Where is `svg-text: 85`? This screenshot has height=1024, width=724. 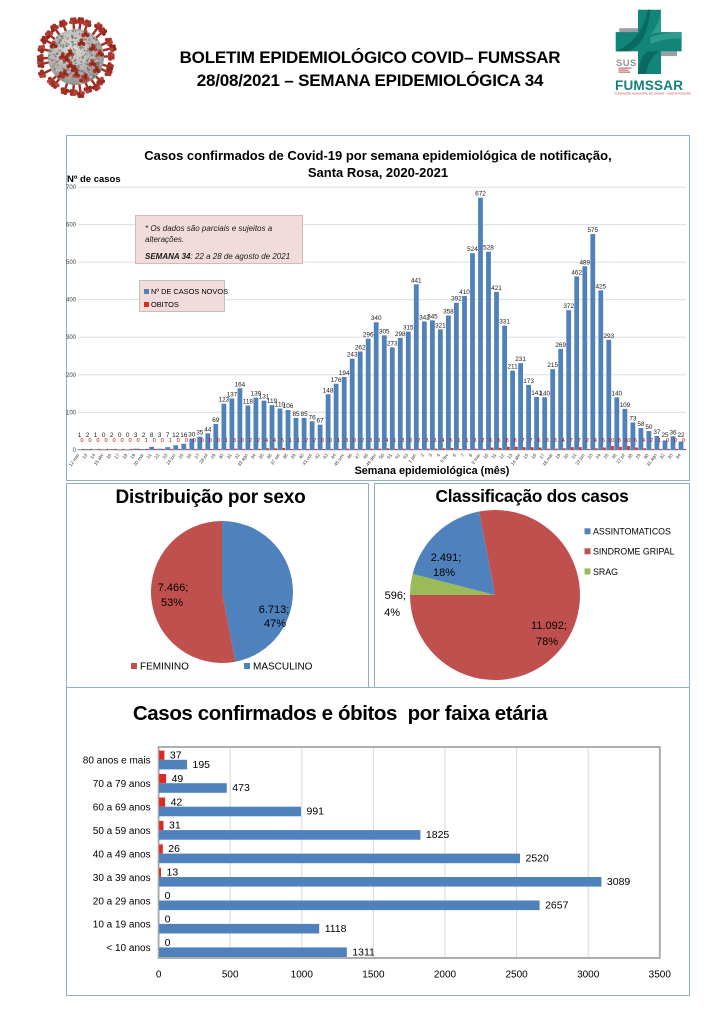 svg-text: 85 is located at coordinates (296, 414).